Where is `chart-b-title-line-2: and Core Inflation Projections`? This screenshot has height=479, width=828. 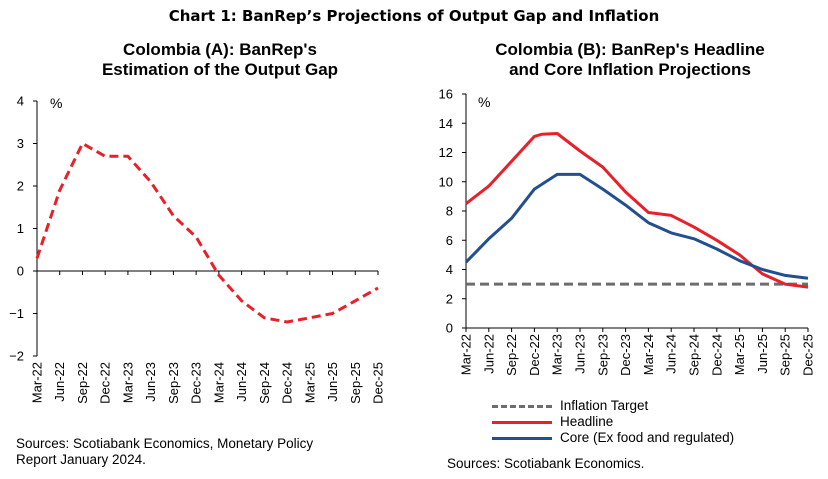
chart-b-title-line-2: and Core Inflation Projections is located at coordinates (630, 69).